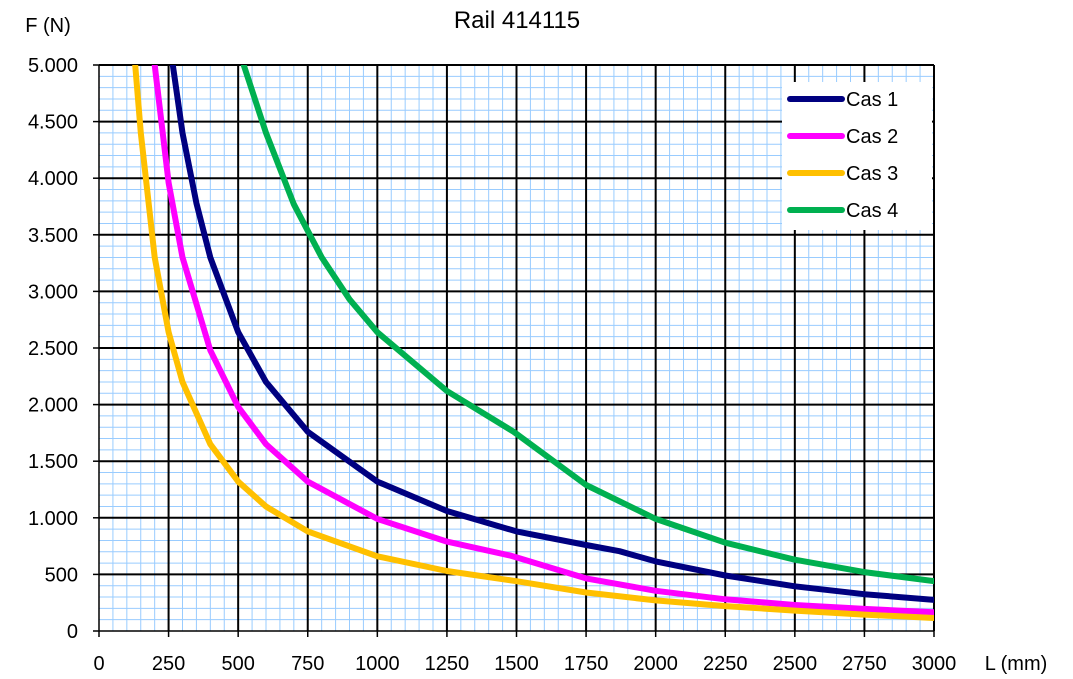 The width and height of the screenshot is (1073, 679). What do you see at coordinates (377, 664) in the screenshot?
I see `x-tick-label: 1000` at bounding box center [377, 664].